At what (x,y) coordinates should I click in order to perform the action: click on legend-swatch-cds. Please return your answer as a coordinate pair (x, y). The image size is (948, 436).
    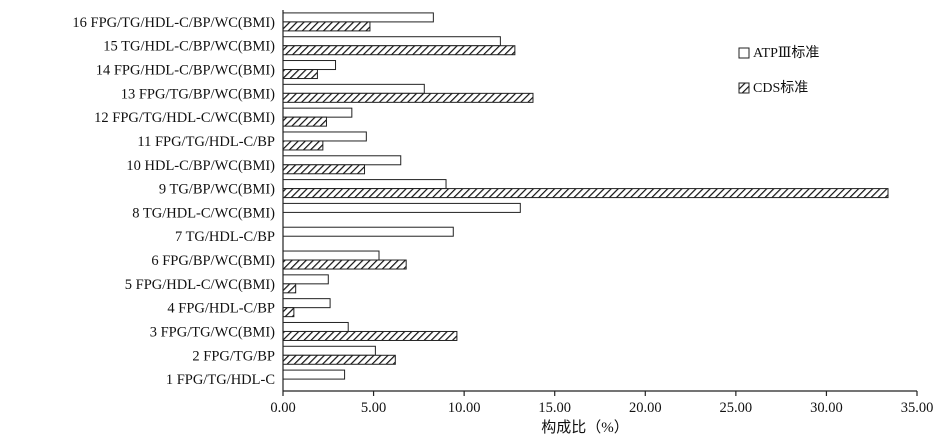
    Looking at the image, I should click on (744, 88).